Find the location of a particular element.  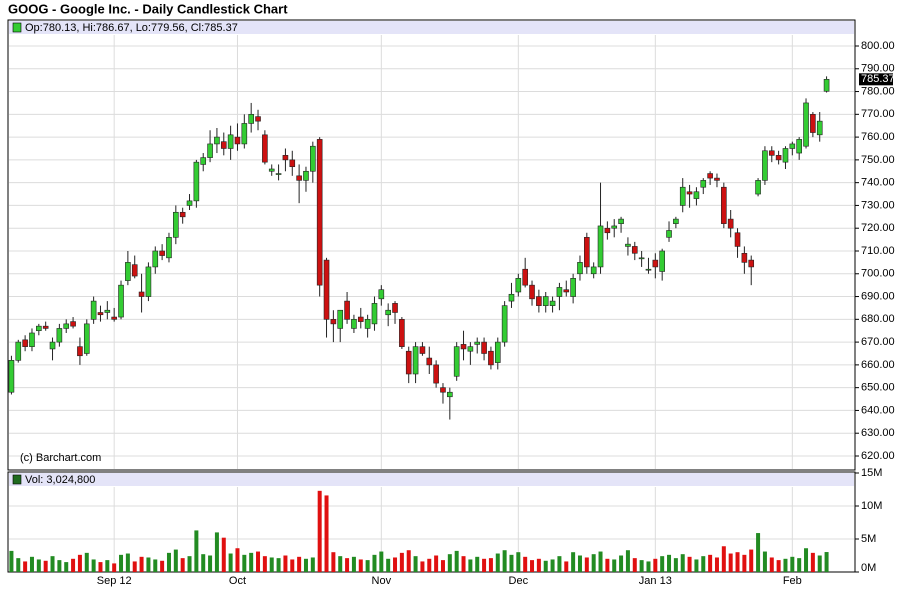

y-tick-label: 640.00 is located at coordinates (878, 410).